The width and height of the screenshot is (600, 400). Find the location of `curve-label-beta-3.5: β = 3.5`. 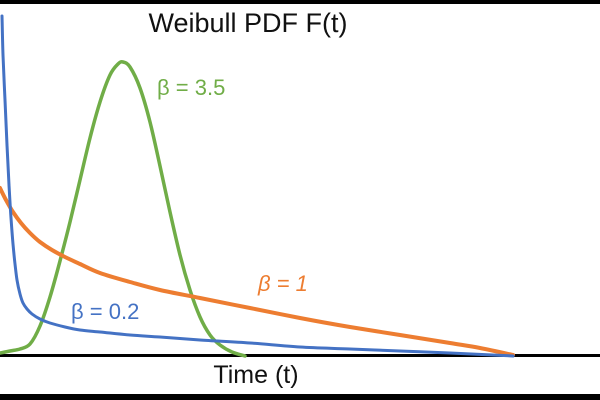

curve-label-beta-3.5: β = 3.5 is located at coordinates (191, 87).